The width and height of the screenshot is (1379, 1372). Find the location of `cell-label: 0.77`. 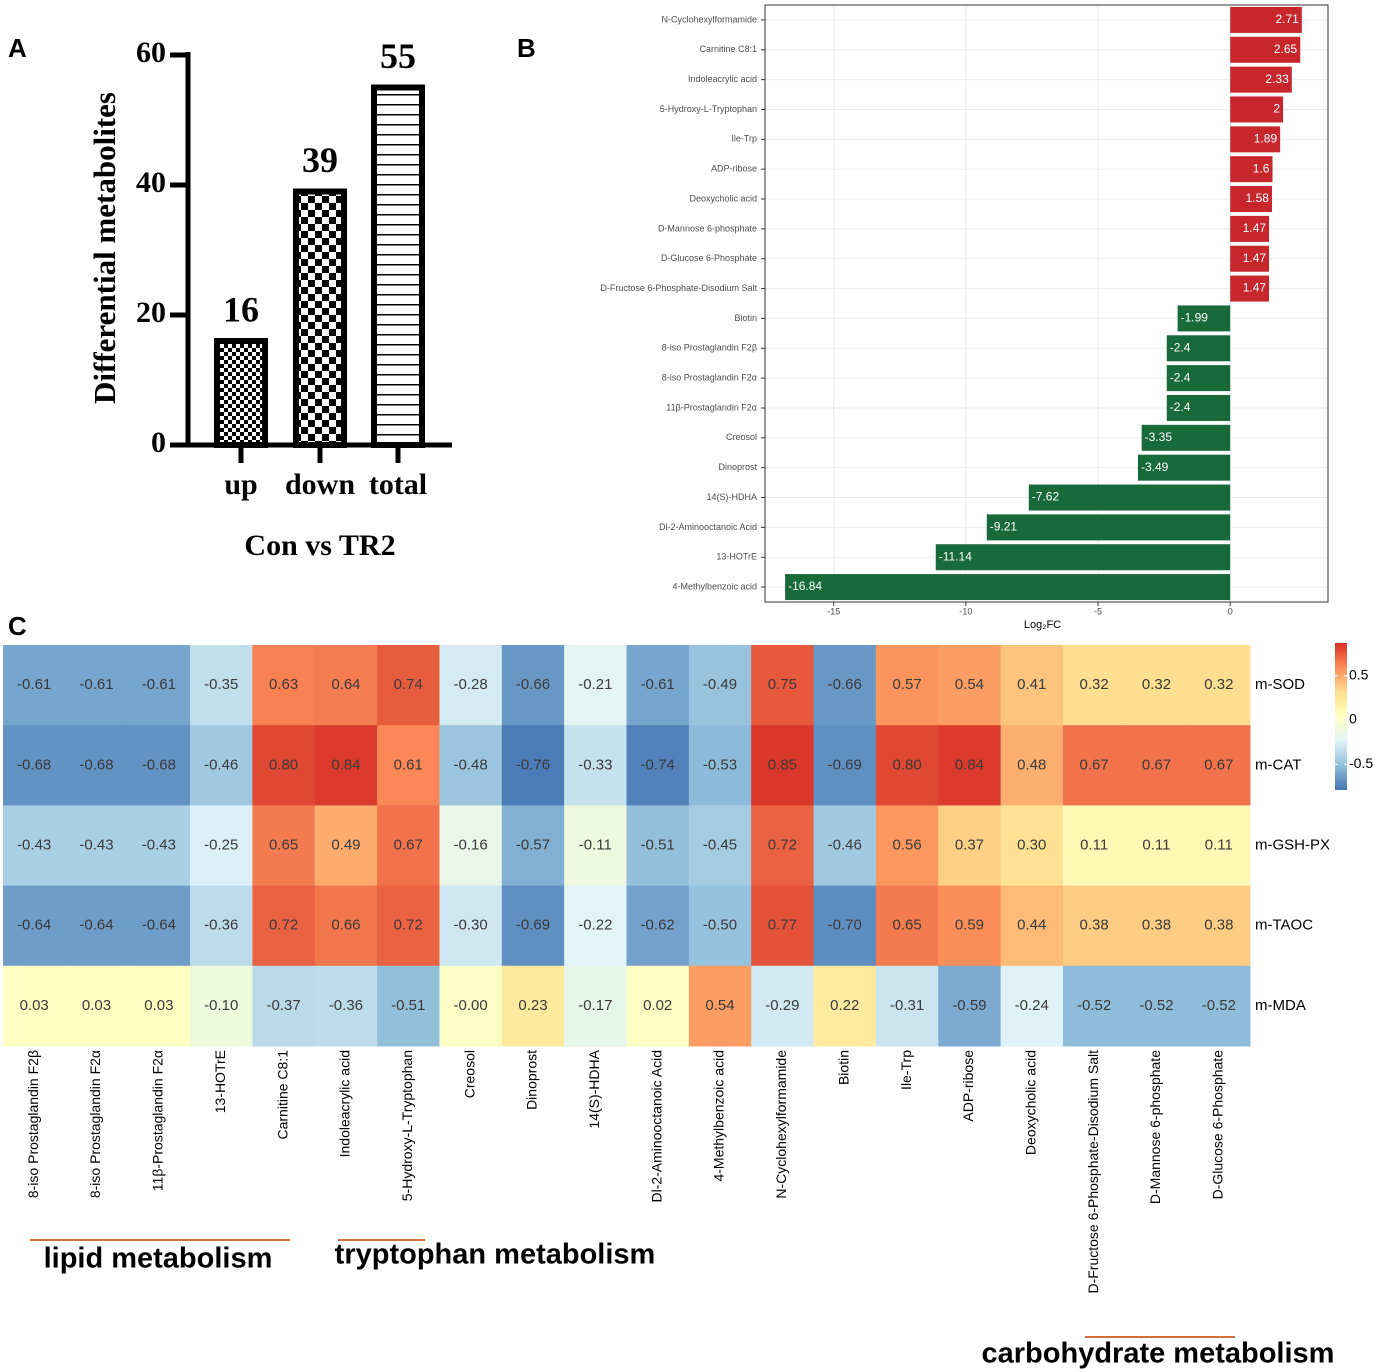

cell-label: 0.77 is located at coordinates (782, 925).